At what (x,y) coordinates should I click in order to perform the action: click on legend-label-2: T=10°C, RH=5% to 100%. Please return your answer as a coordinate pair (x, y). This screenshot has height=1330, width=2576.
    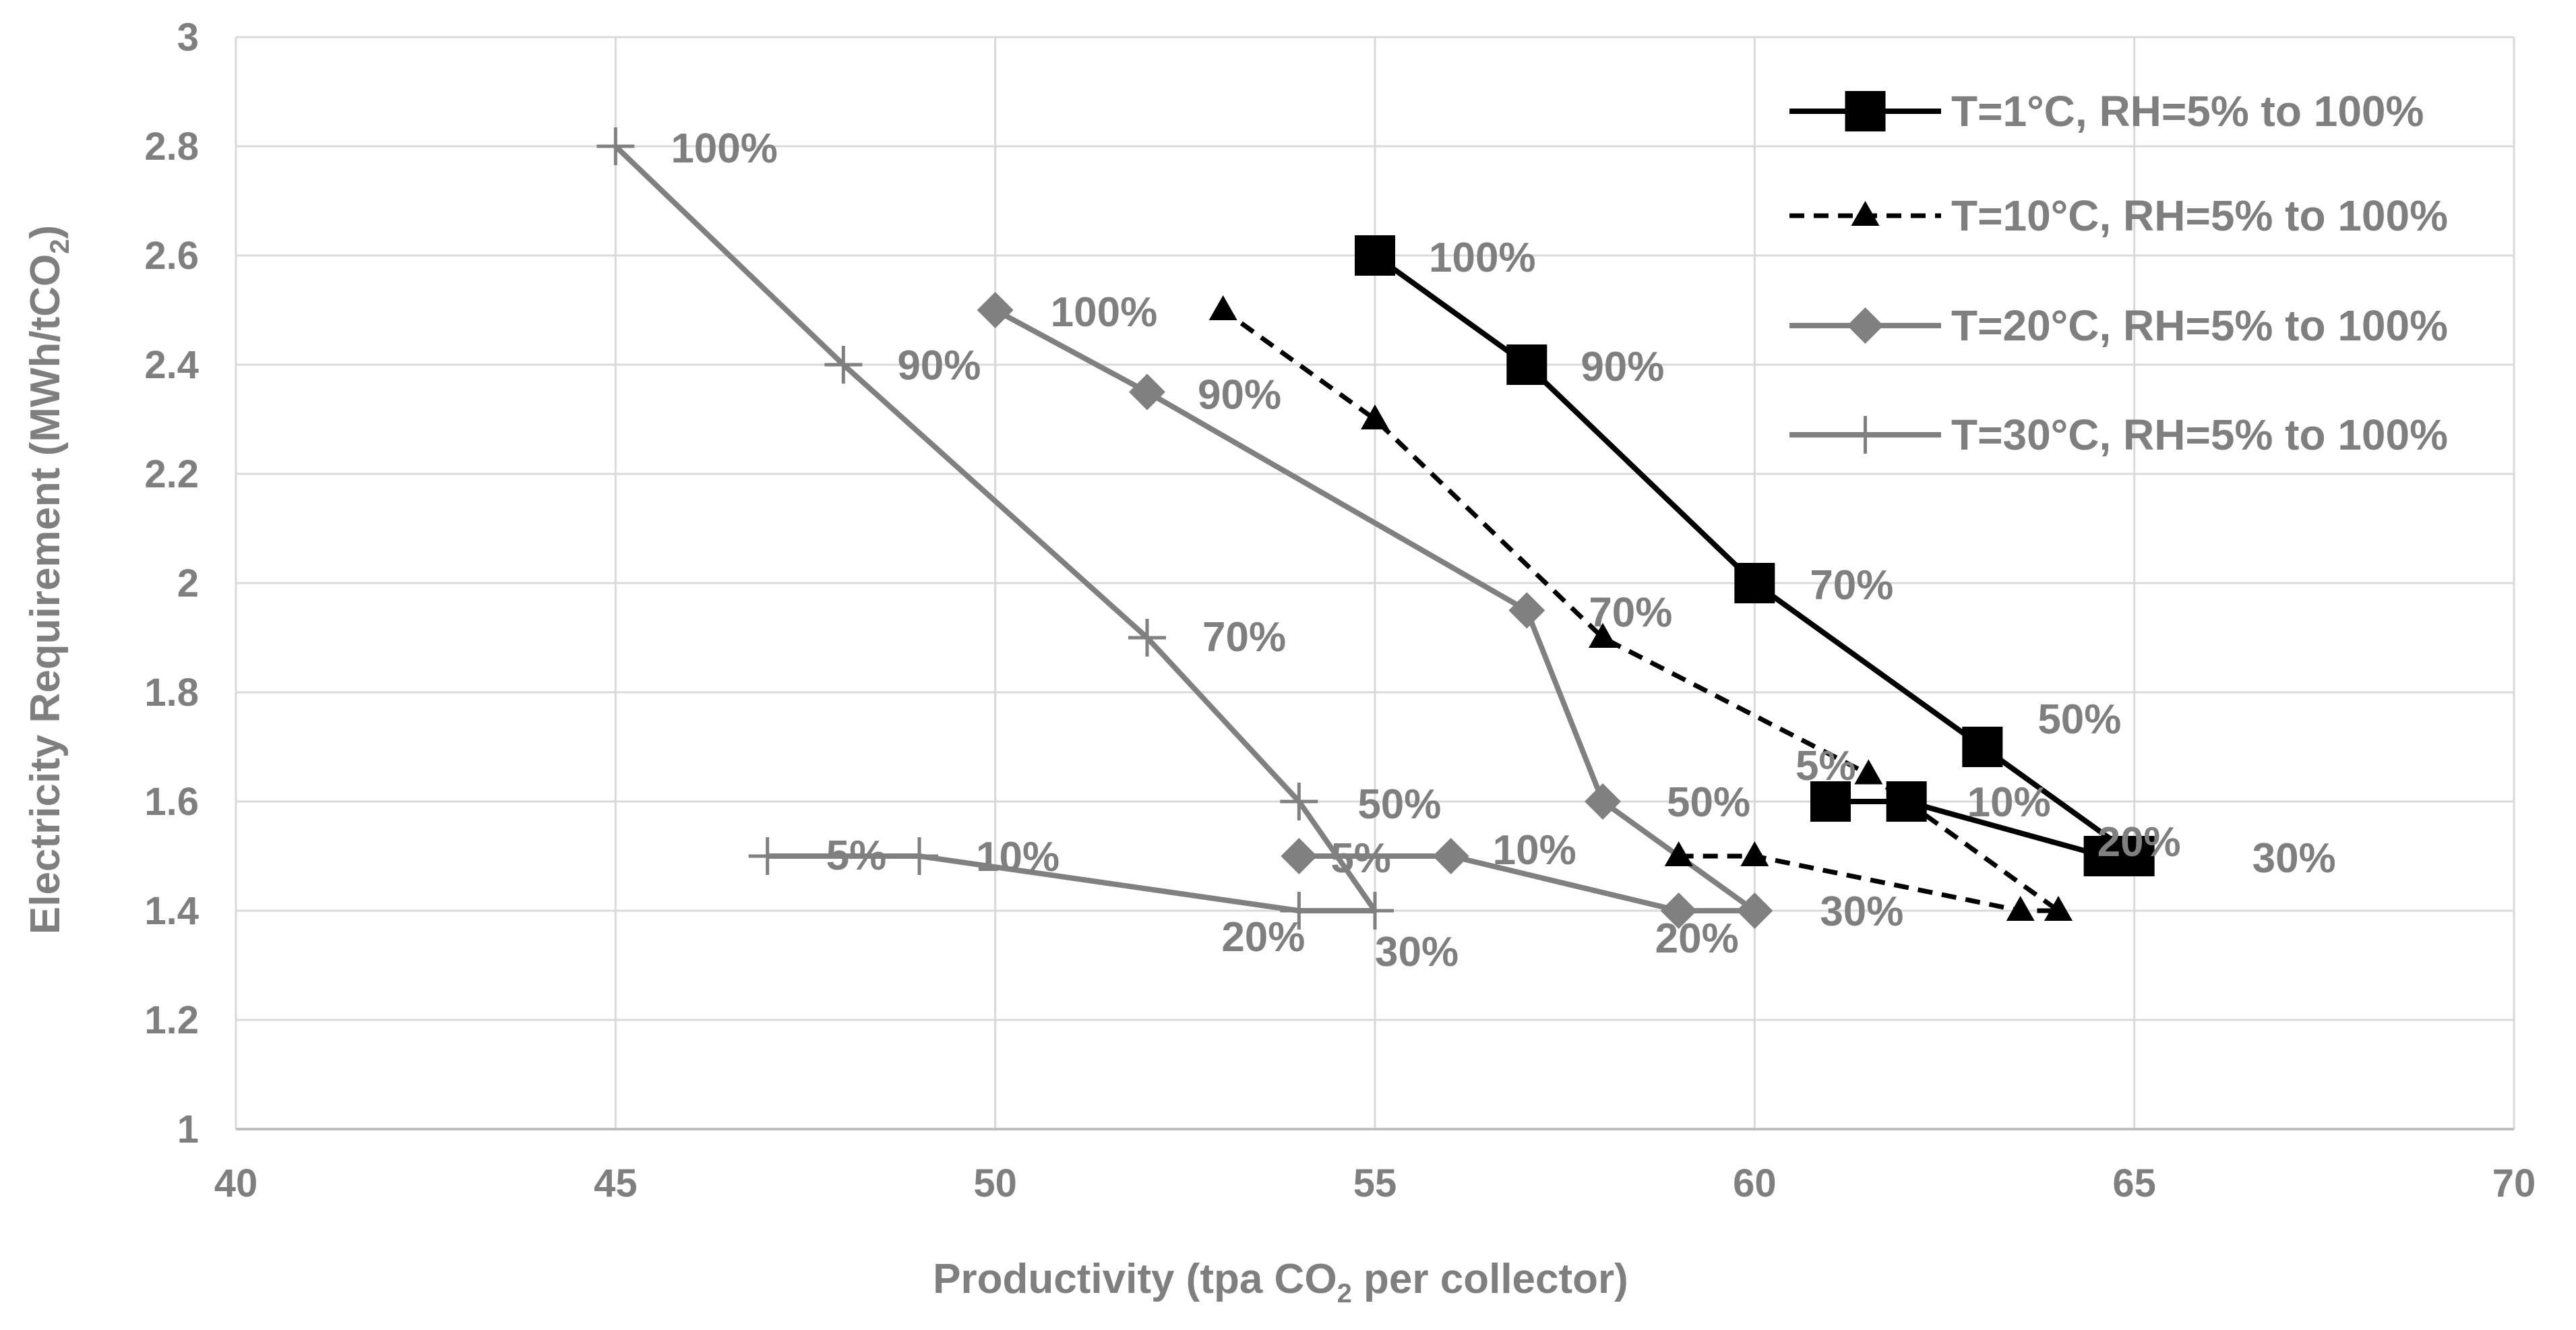
    Looking at the image, I should click on (2200, 215).